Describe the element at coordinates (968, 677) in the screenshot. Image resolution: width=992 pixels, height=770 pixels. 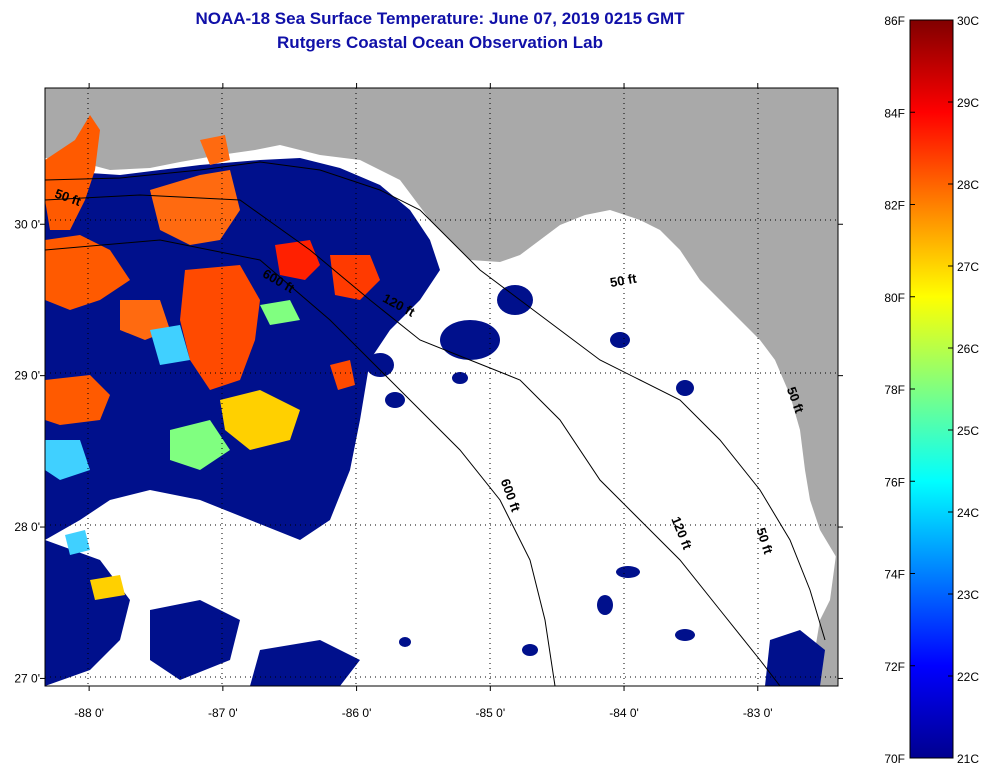
I see `colorbar-c-label: 22C` at that location.